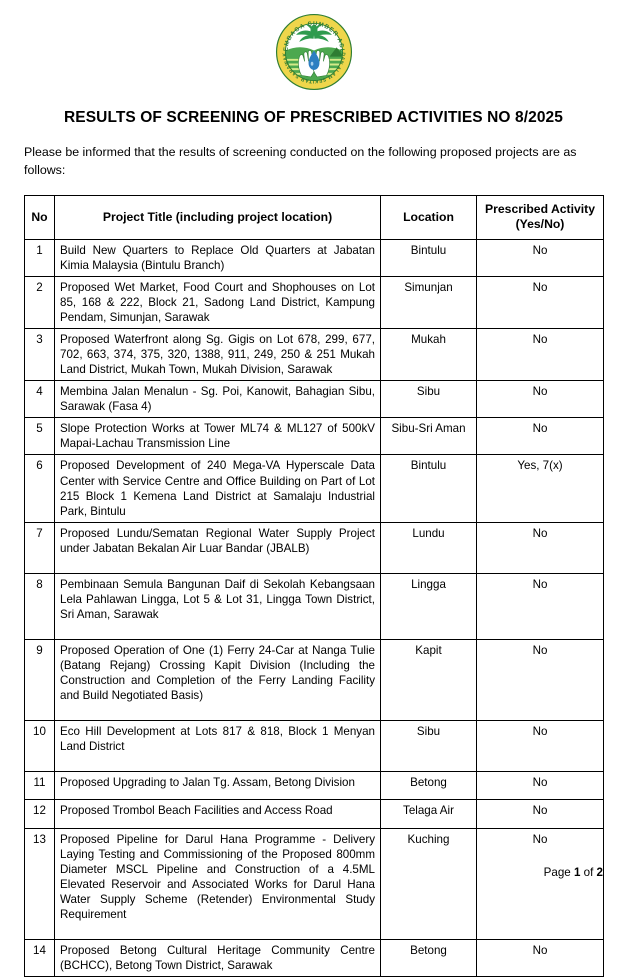  I want to click on cell-location: Lundu, so click(428, 547).